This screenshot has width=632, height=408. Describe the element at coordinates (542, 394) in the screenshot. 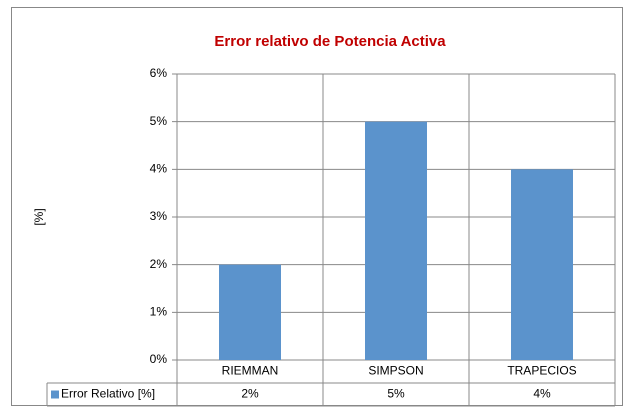

I see `table-value: 4%` at that location.